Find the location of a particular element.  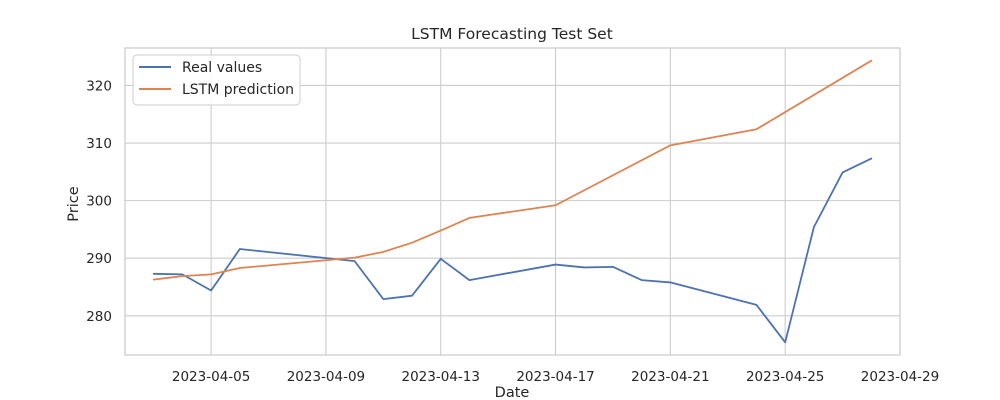

x-tick-label: 2023-04-21 is located at coordinates (670, 377).